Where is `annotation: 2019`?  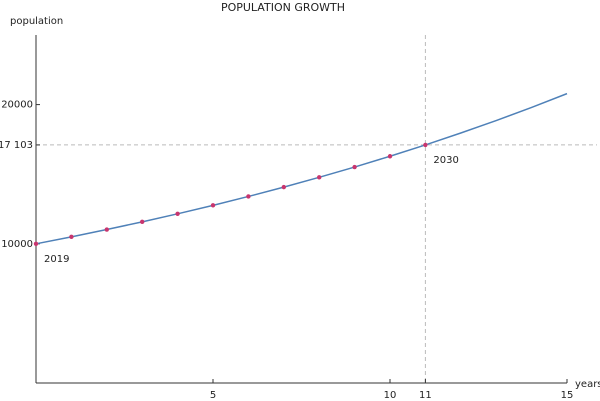
annotation: 2019 is located at coordinates (56, 259).